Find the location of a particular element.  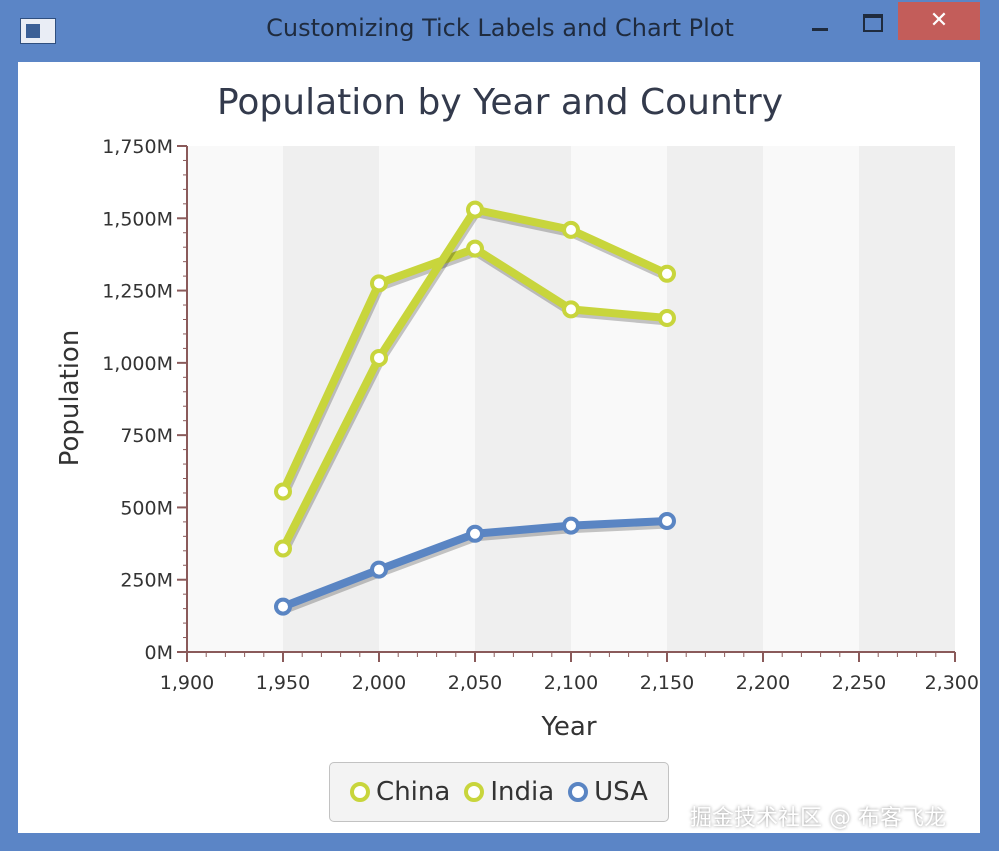

close-icon: ✕ is located at coordinates (939, 21).